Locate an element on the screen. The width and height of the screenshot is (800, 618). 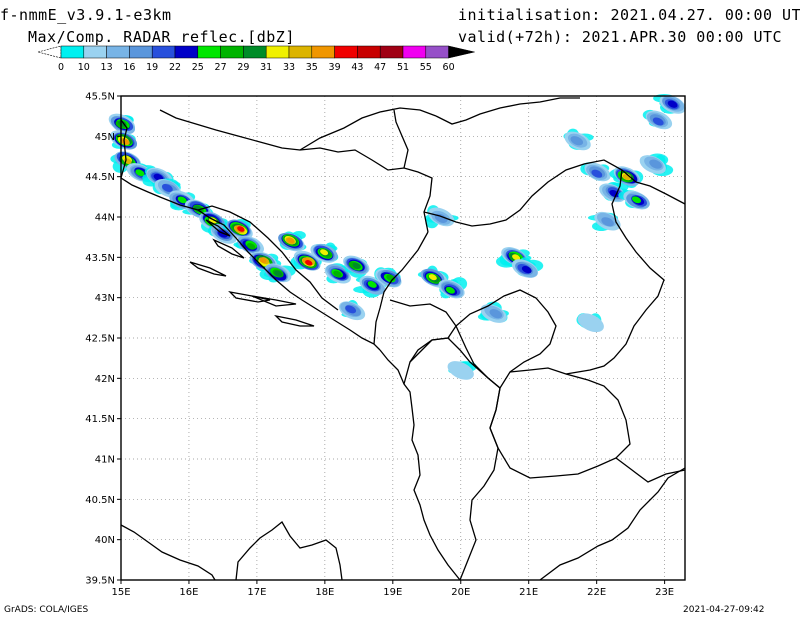
colorbar-label: 47 is located at coordinates (380, 67).